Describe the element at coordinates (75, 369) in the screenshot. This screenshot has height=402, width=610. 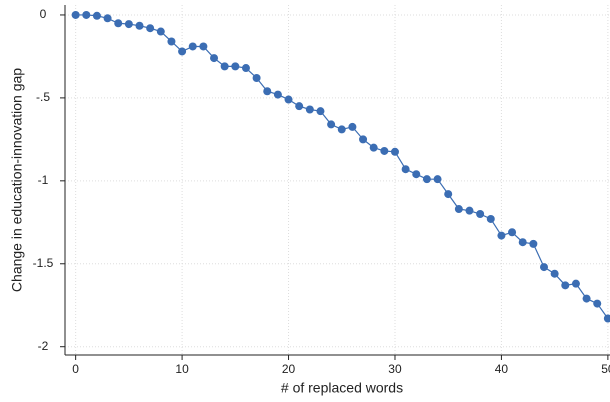
I see `x-tick-label: 0` at that location.